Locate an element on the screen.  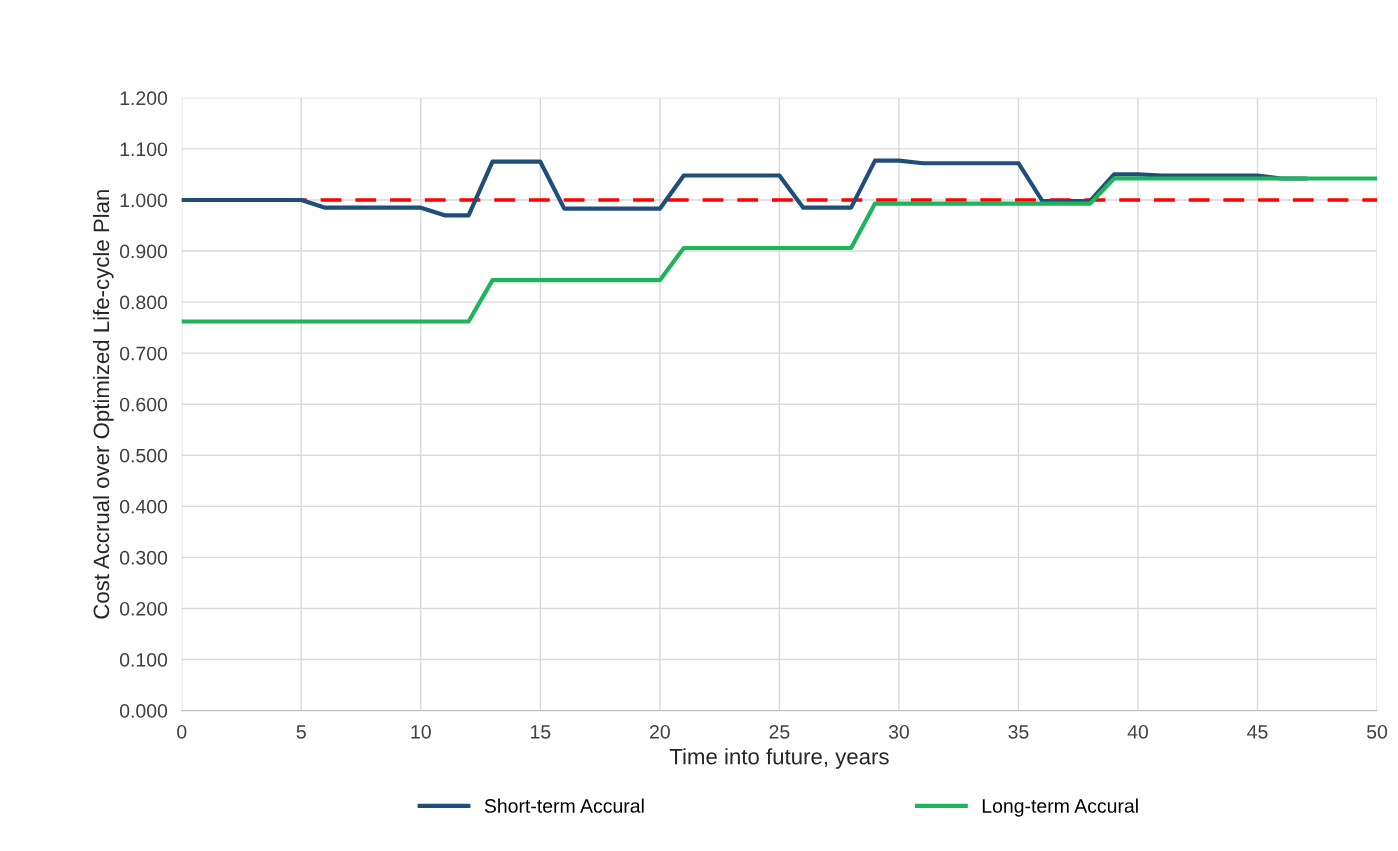
x-tick-label: 35 is located at coordinates (1018, 731).